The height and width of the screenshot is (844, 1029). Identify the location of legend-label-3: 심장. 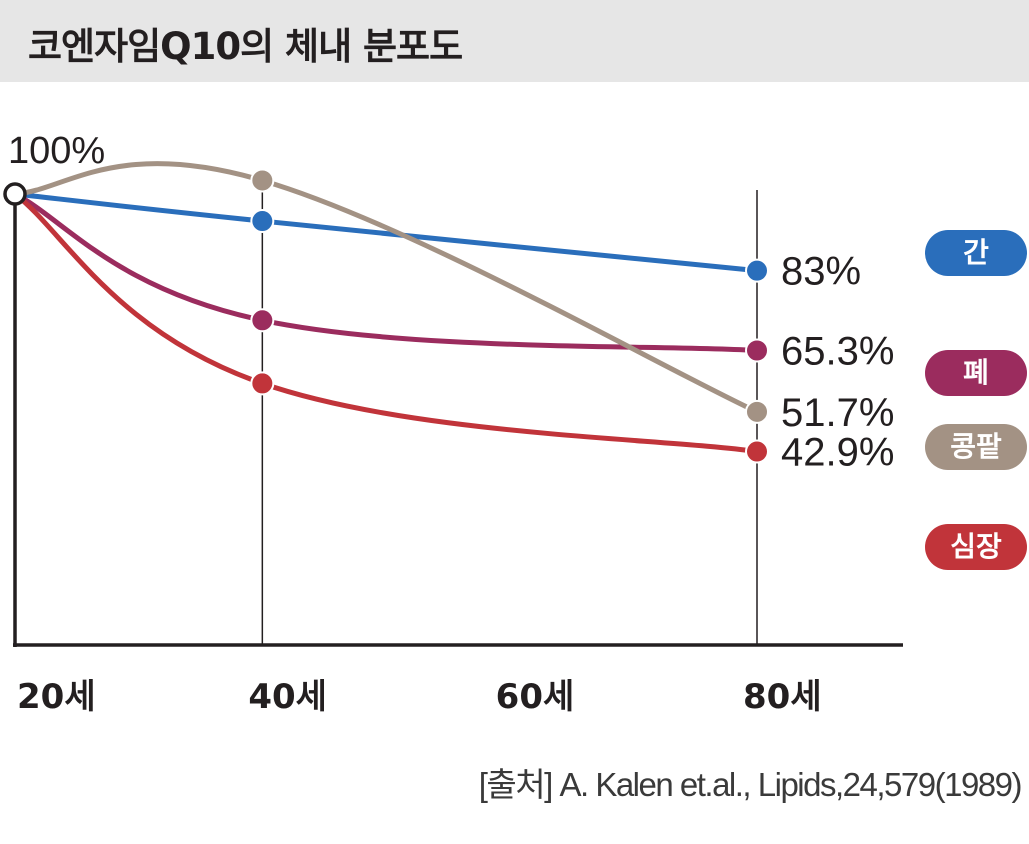
(976, 546).